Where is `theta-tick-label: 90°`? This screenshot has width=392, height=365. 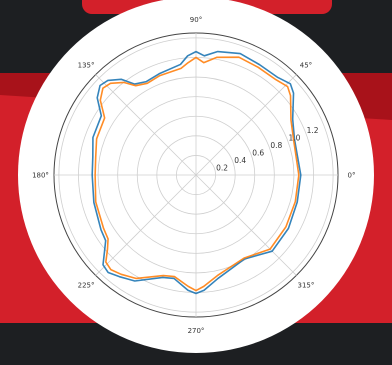
theta-tick-label: 90° is located at coordinates (196, 20).